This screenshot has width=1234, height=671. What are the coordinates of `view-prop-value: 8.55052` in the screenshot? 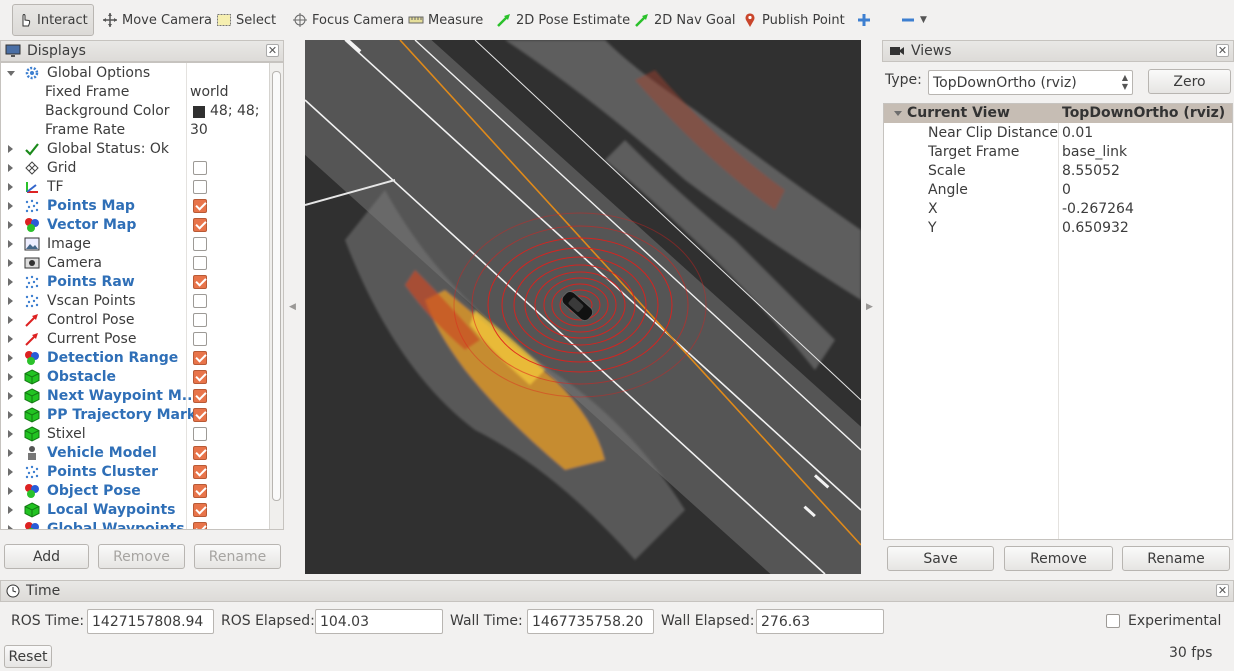 It's located at (1091, 171).